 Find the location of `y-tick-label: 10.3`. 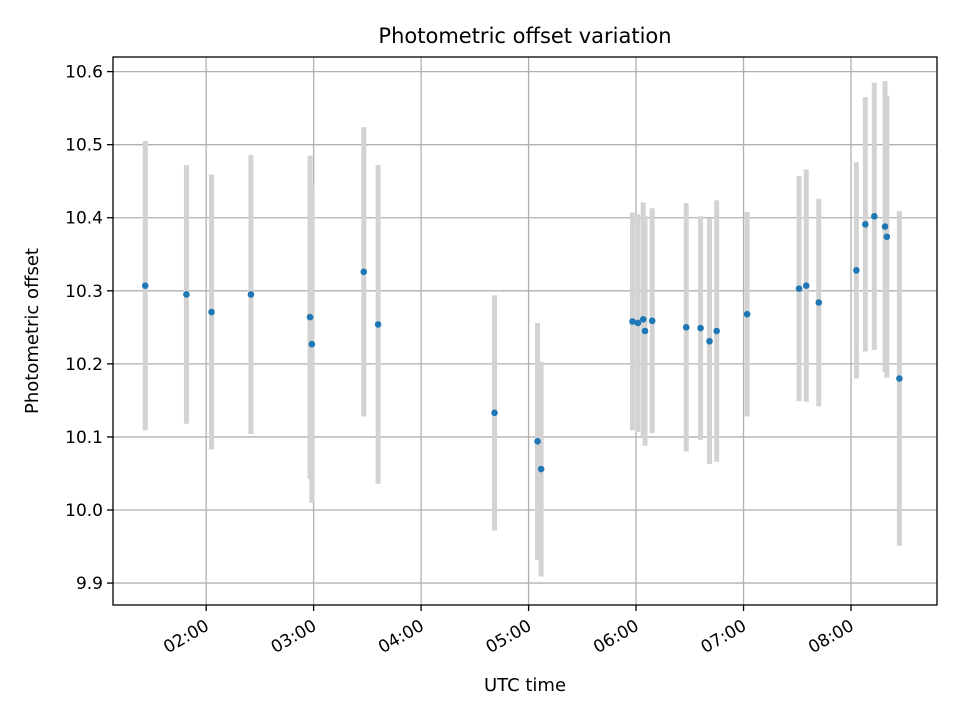

y-tick-label: 10.3 is located at coordinates (84, 292).